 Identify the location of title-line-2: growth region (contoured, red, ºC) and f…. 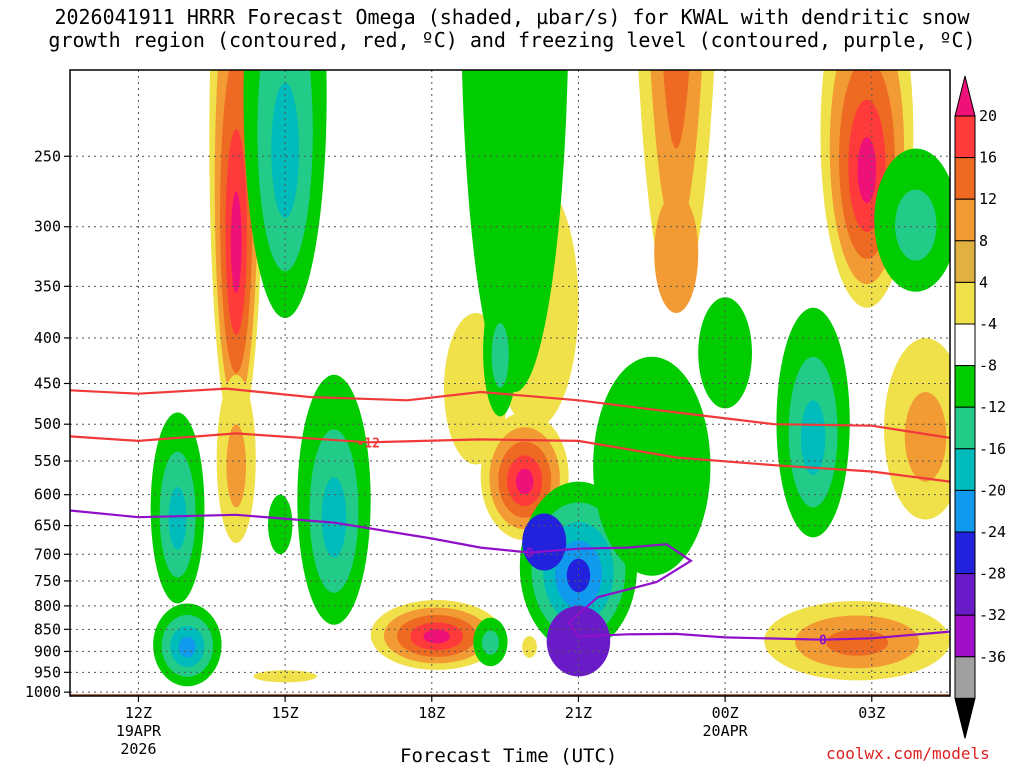
(512, 40).